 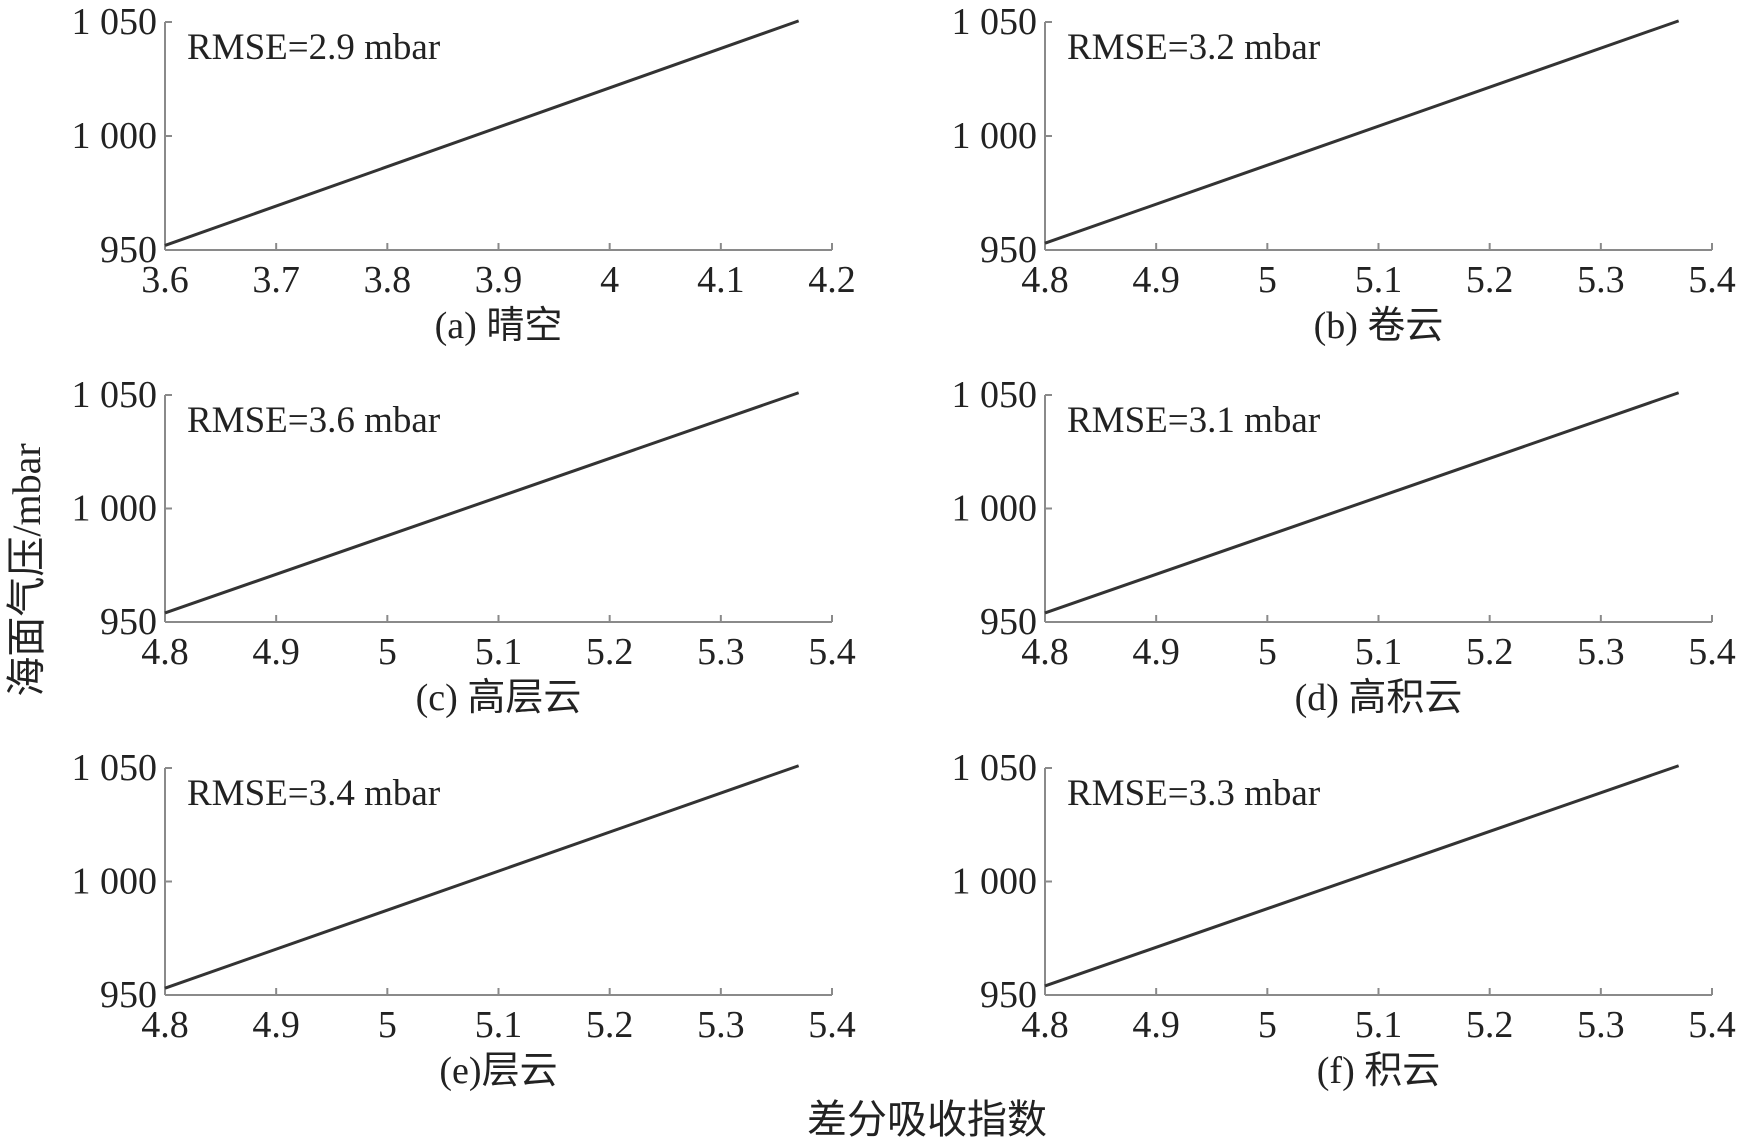 What do you see at coordinates (165, 280) in the screenshot?
I see `x-tick-label: 3.6` at bounding box center [165, 280].